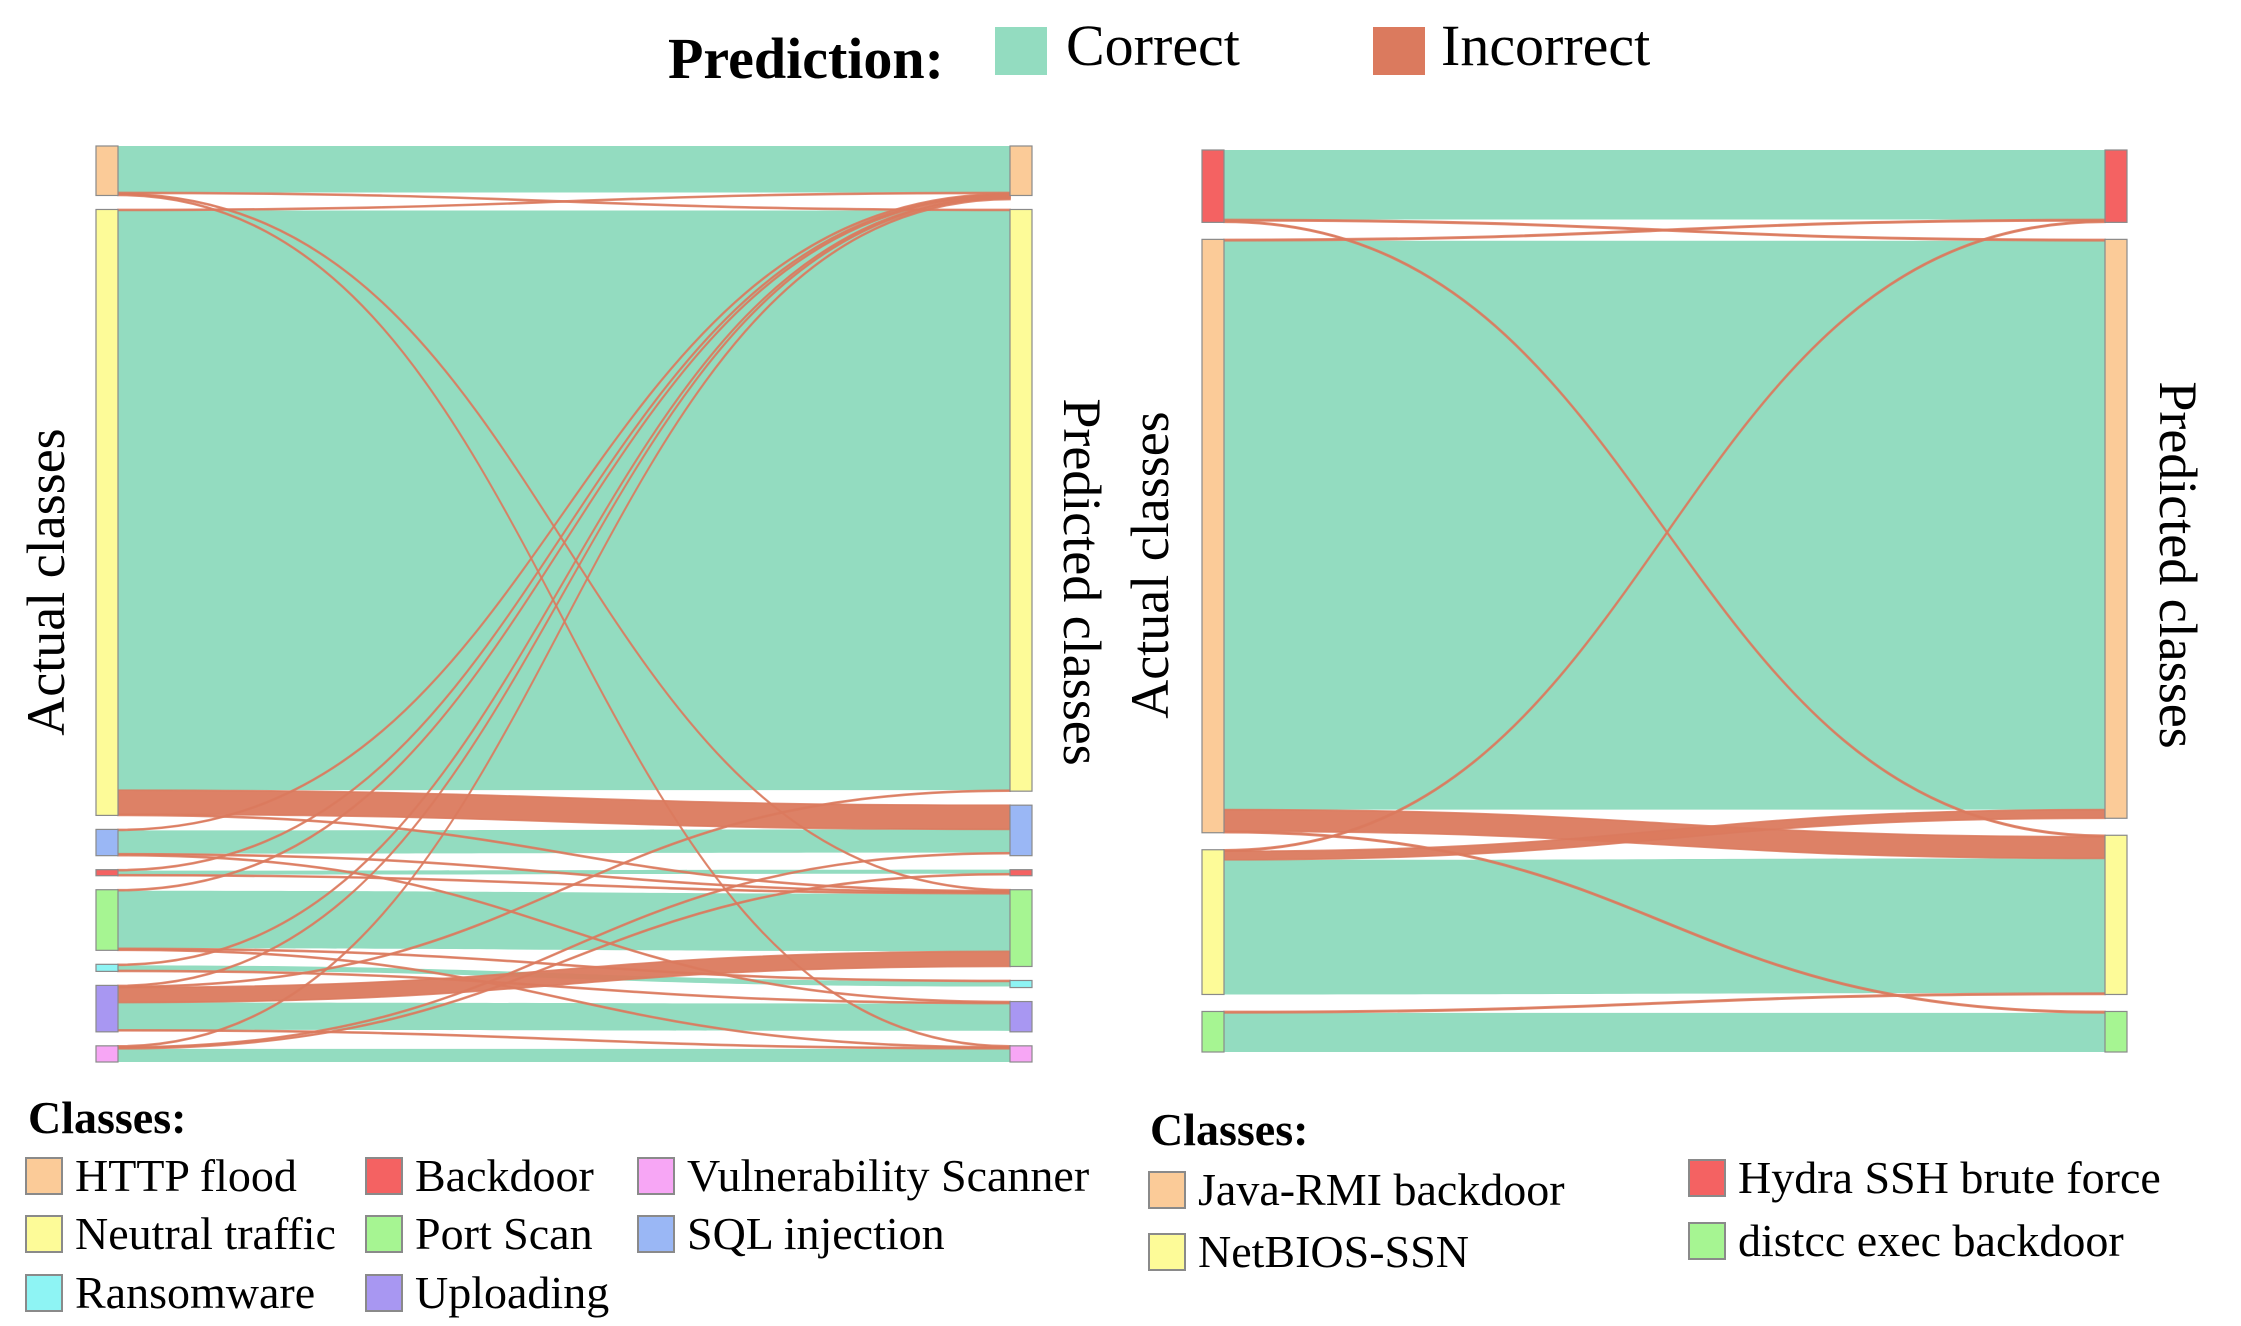 This screenshot has width=2241, height=1326. What do you see at coordinates (564, 201) in the screenshot?
I see `incorrect-flow-neutral-traffic-to-http-flood` at bounding box center [564, 201].